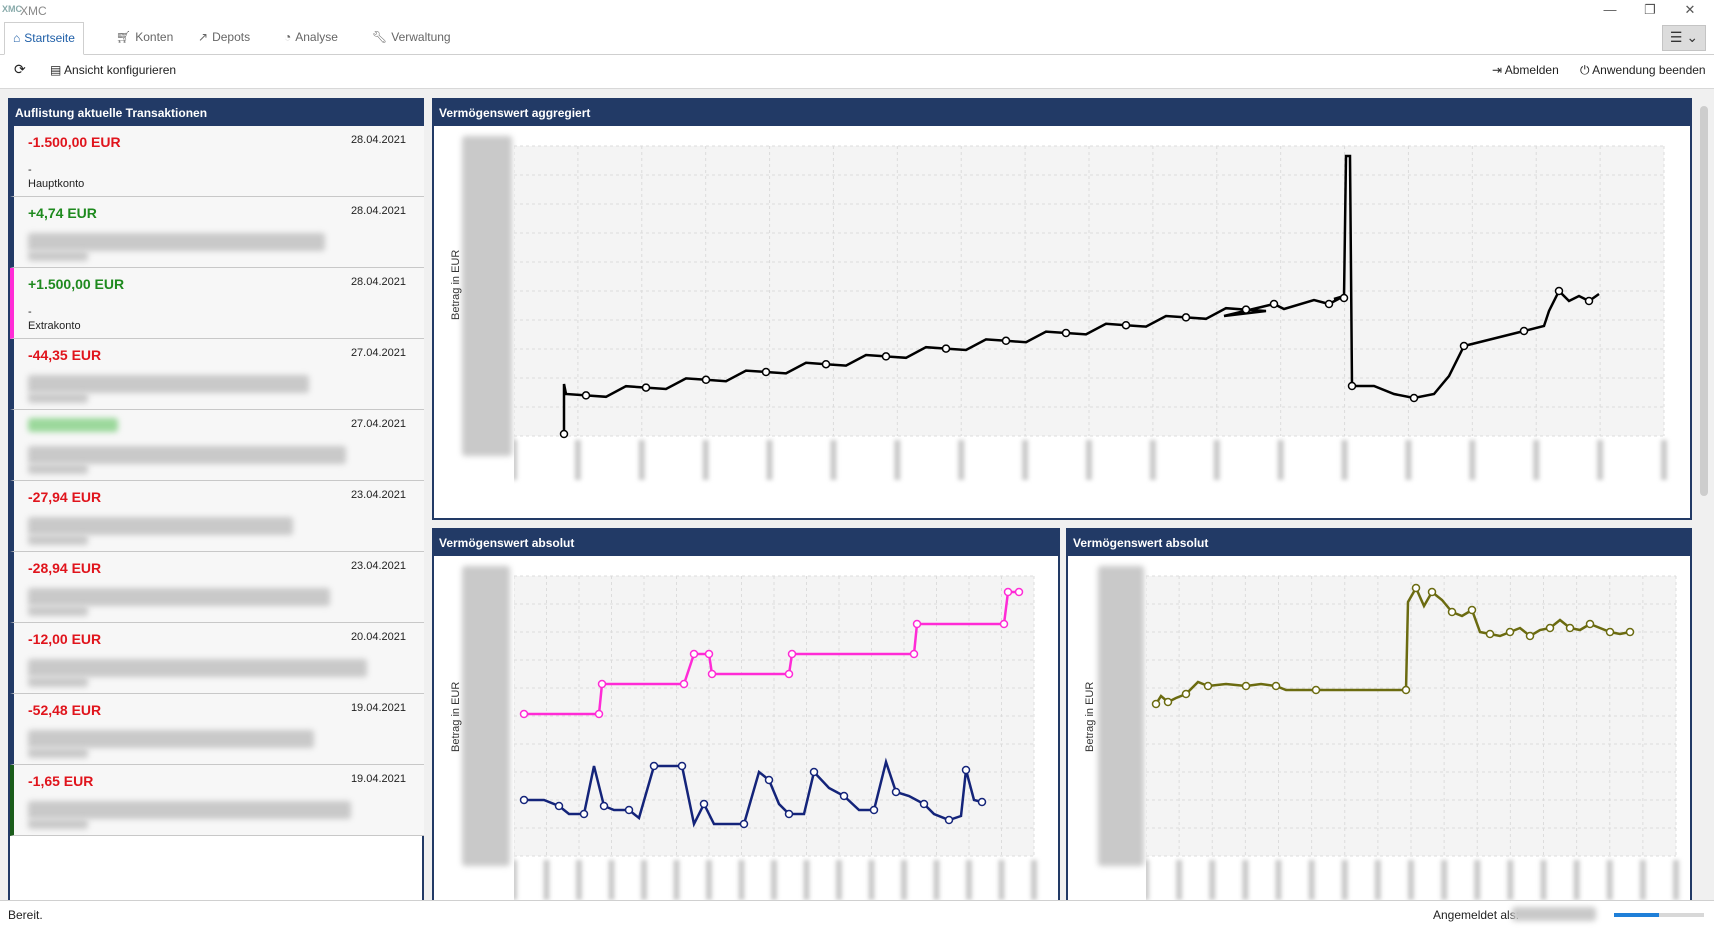 The height and width of the screenshot is (928, 1714). Describe the element at coordinates (217, 161) in the screenshot. I see `transaction-item: -1.500,00 EUR 28.04.2021 - Hauptkonto` at that location.